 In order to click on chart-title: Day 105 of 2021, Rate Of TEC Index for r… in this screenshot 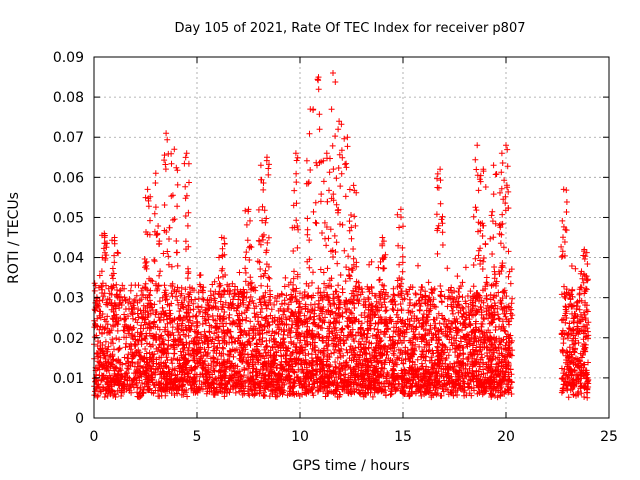, I will do `click(350, 28)`.